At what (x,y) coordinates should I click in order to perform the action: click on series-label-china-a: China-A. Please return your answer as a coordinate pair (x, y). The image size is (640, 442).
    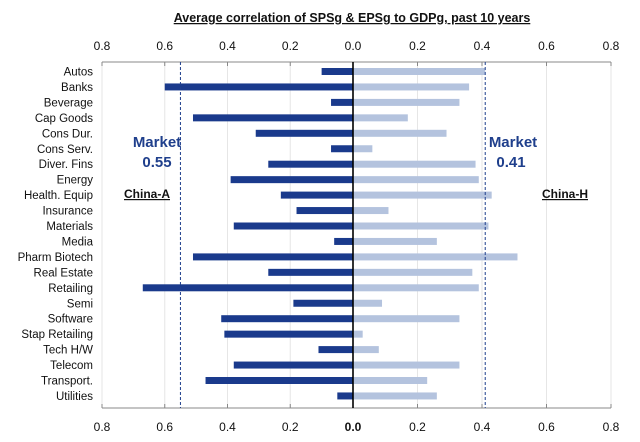
    Looking at the image, I should click on (147, 194).